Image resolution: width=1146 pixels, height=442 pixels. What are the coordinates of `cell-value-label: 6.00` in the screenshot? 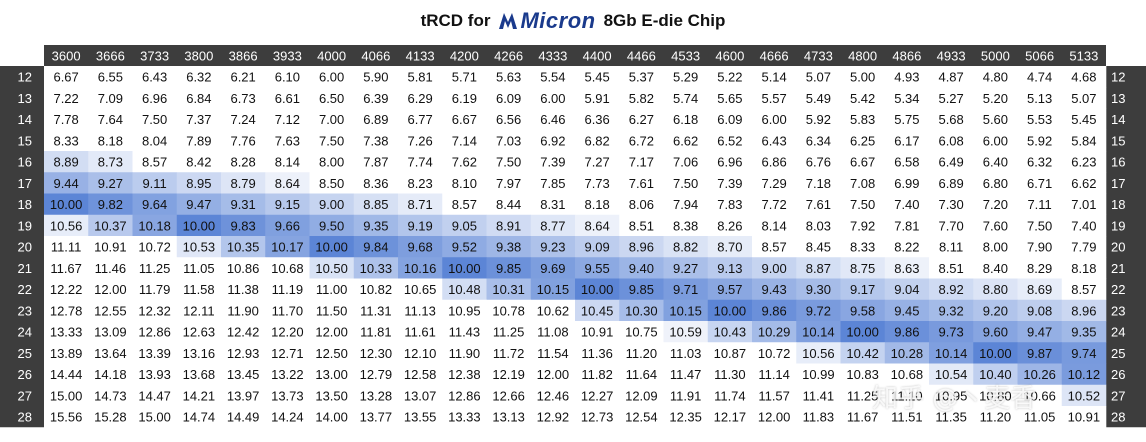 It's located at (773, 119).